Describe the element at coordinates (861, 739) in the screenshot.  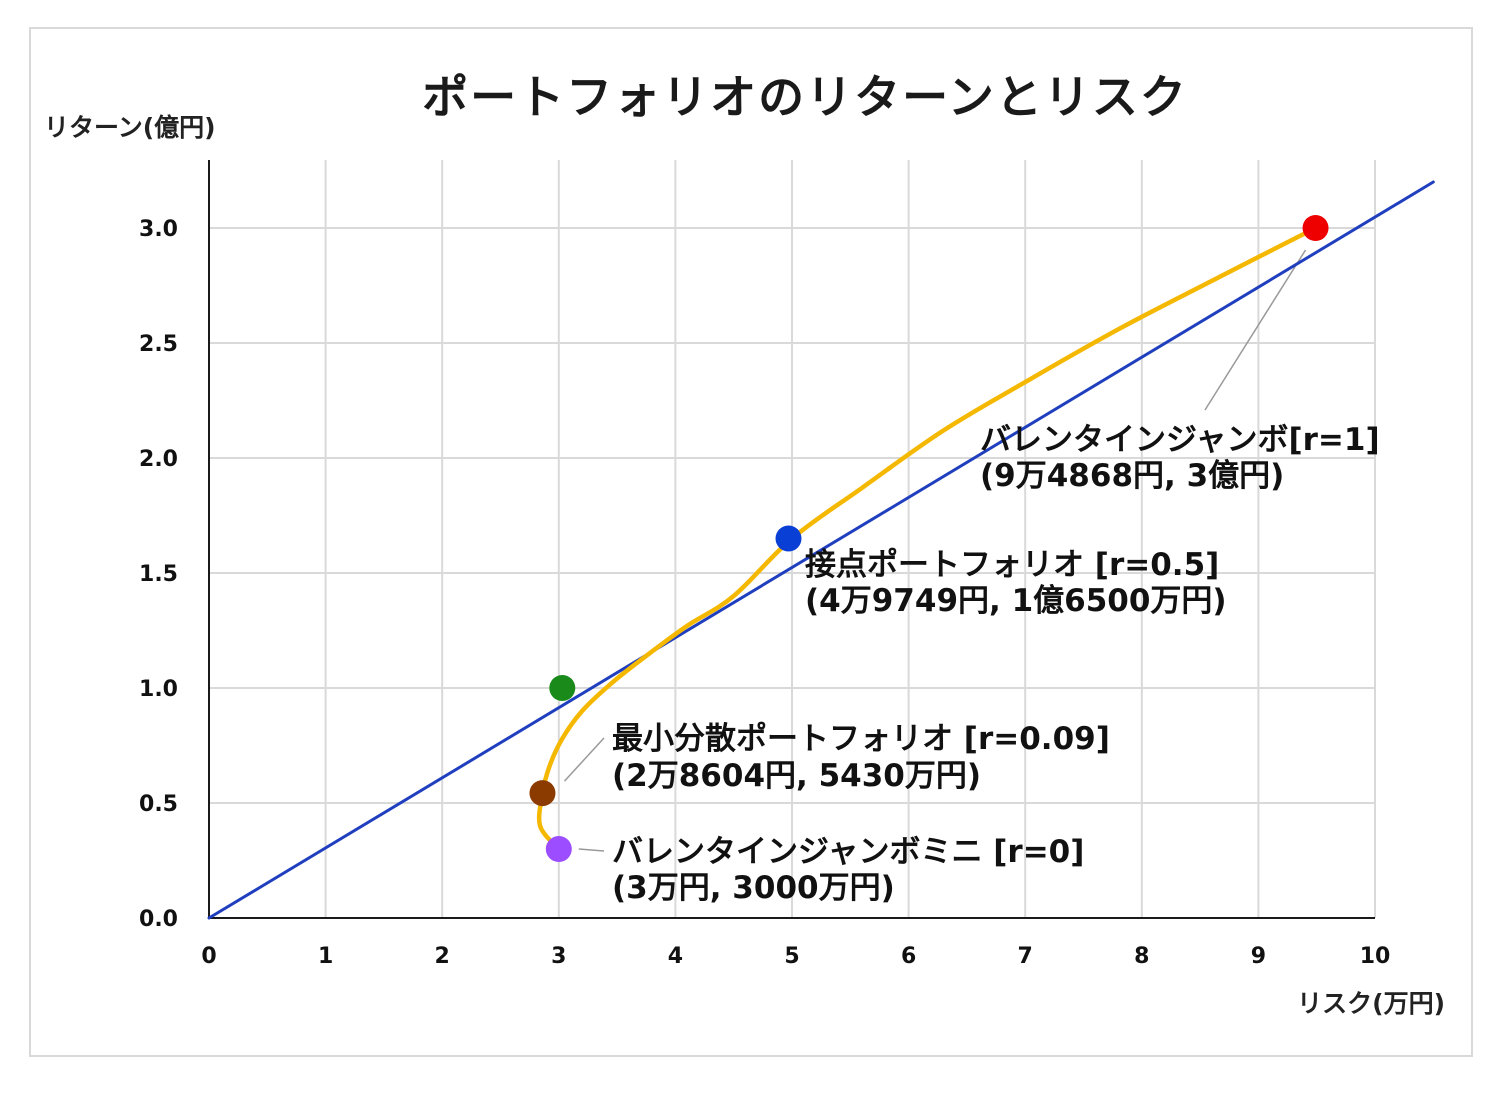
I see `annotation-min-variance-label: 最小分散ポートフォリオ [r=0.09]` at that location.